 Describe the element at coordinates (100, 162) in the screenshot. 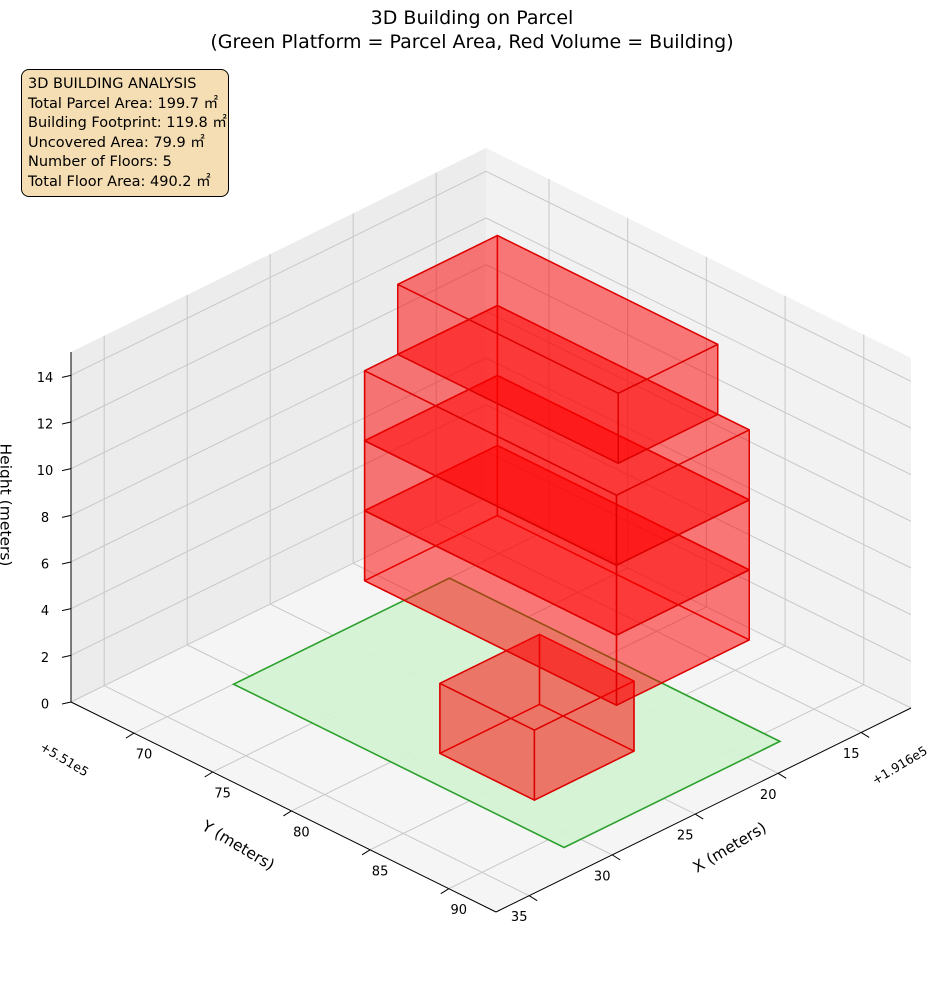

I see `info-floor-count: Number of Floors: 5` at that location.